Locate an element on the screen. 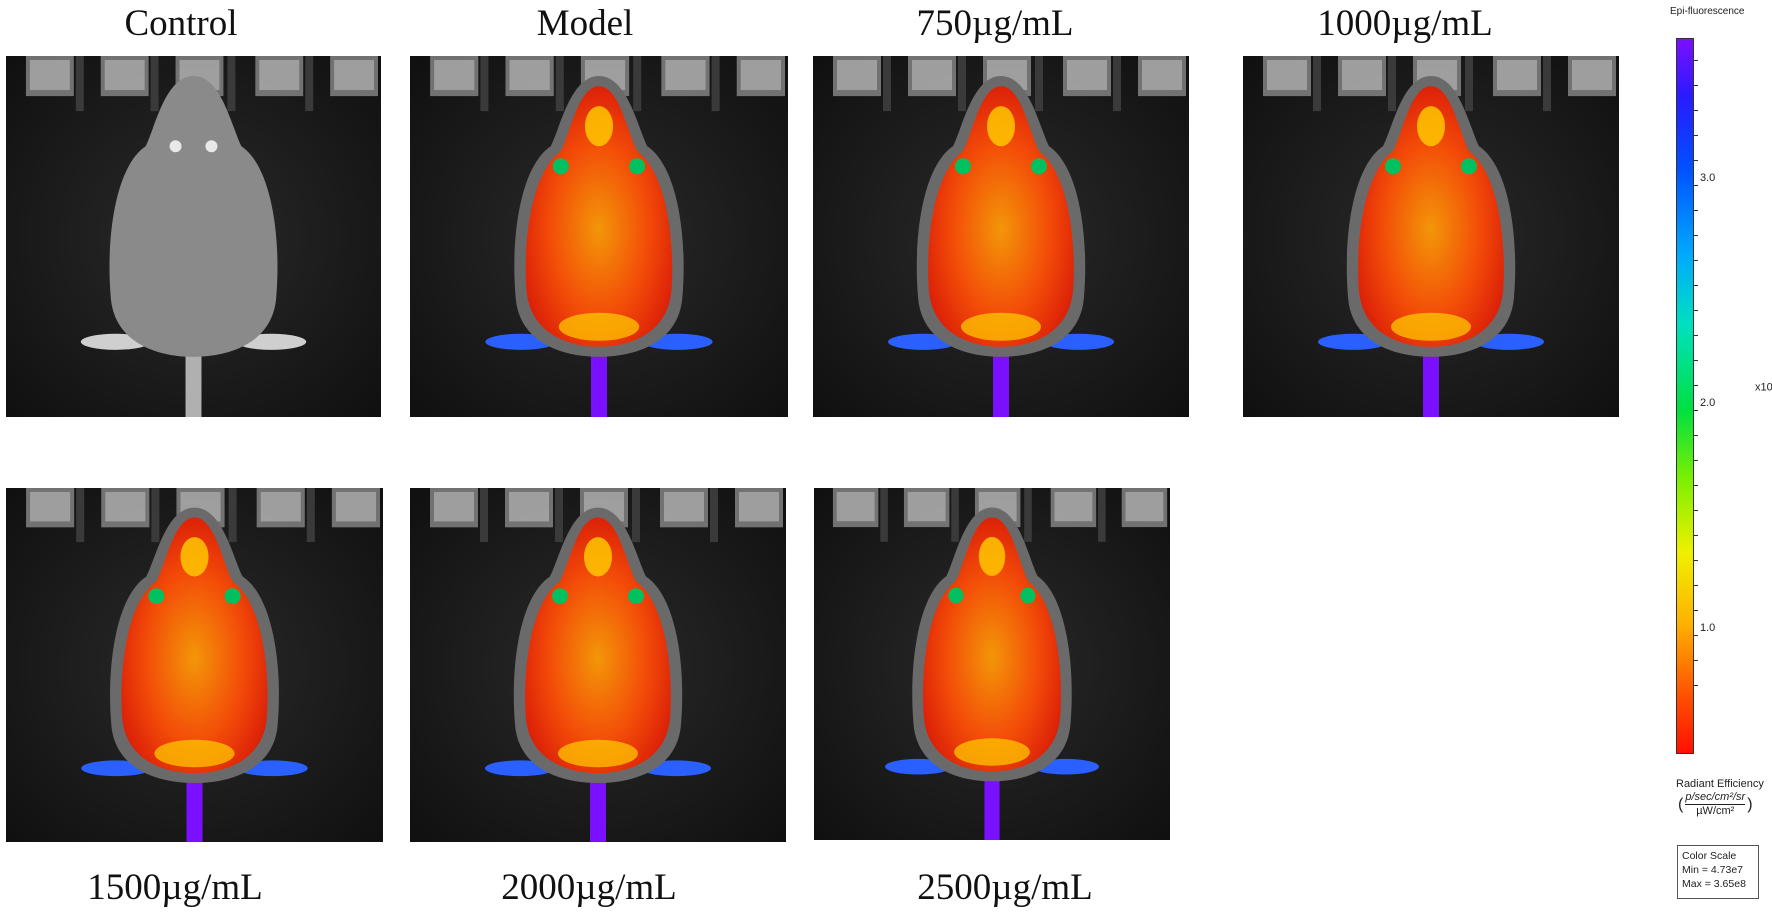 The height and width of the screenshot is (916, 1772). colorbar-tick-label: 1.0 is located at coordinates (1708, 628).